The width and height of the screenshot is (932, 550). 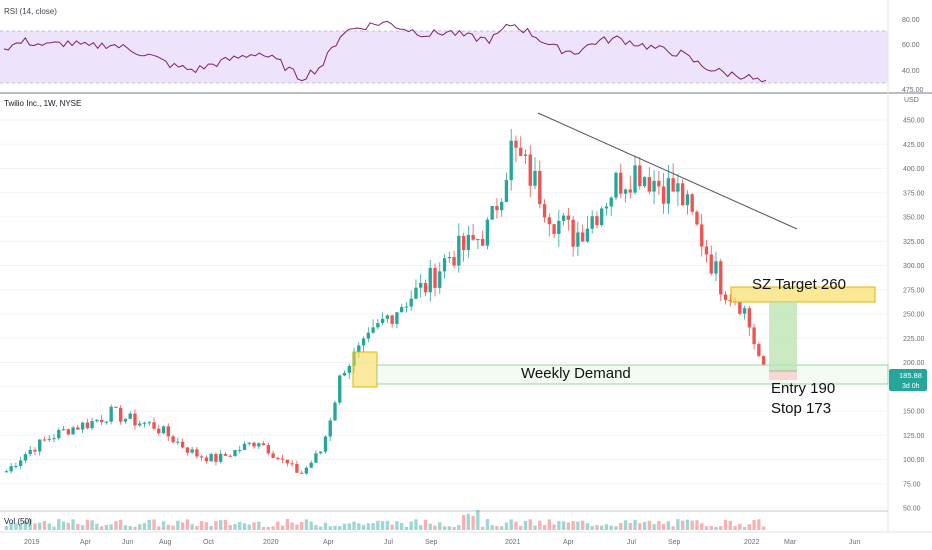 I want to click on time-tick-label: 2022, so click(x=752, y=542).